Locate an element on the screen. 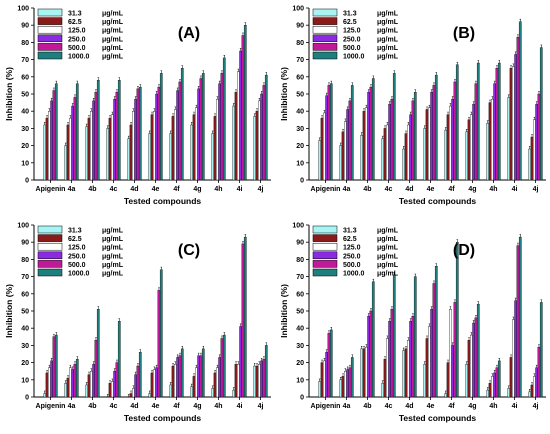  y-tick-label: 50 is located at coordinates (300, 95).